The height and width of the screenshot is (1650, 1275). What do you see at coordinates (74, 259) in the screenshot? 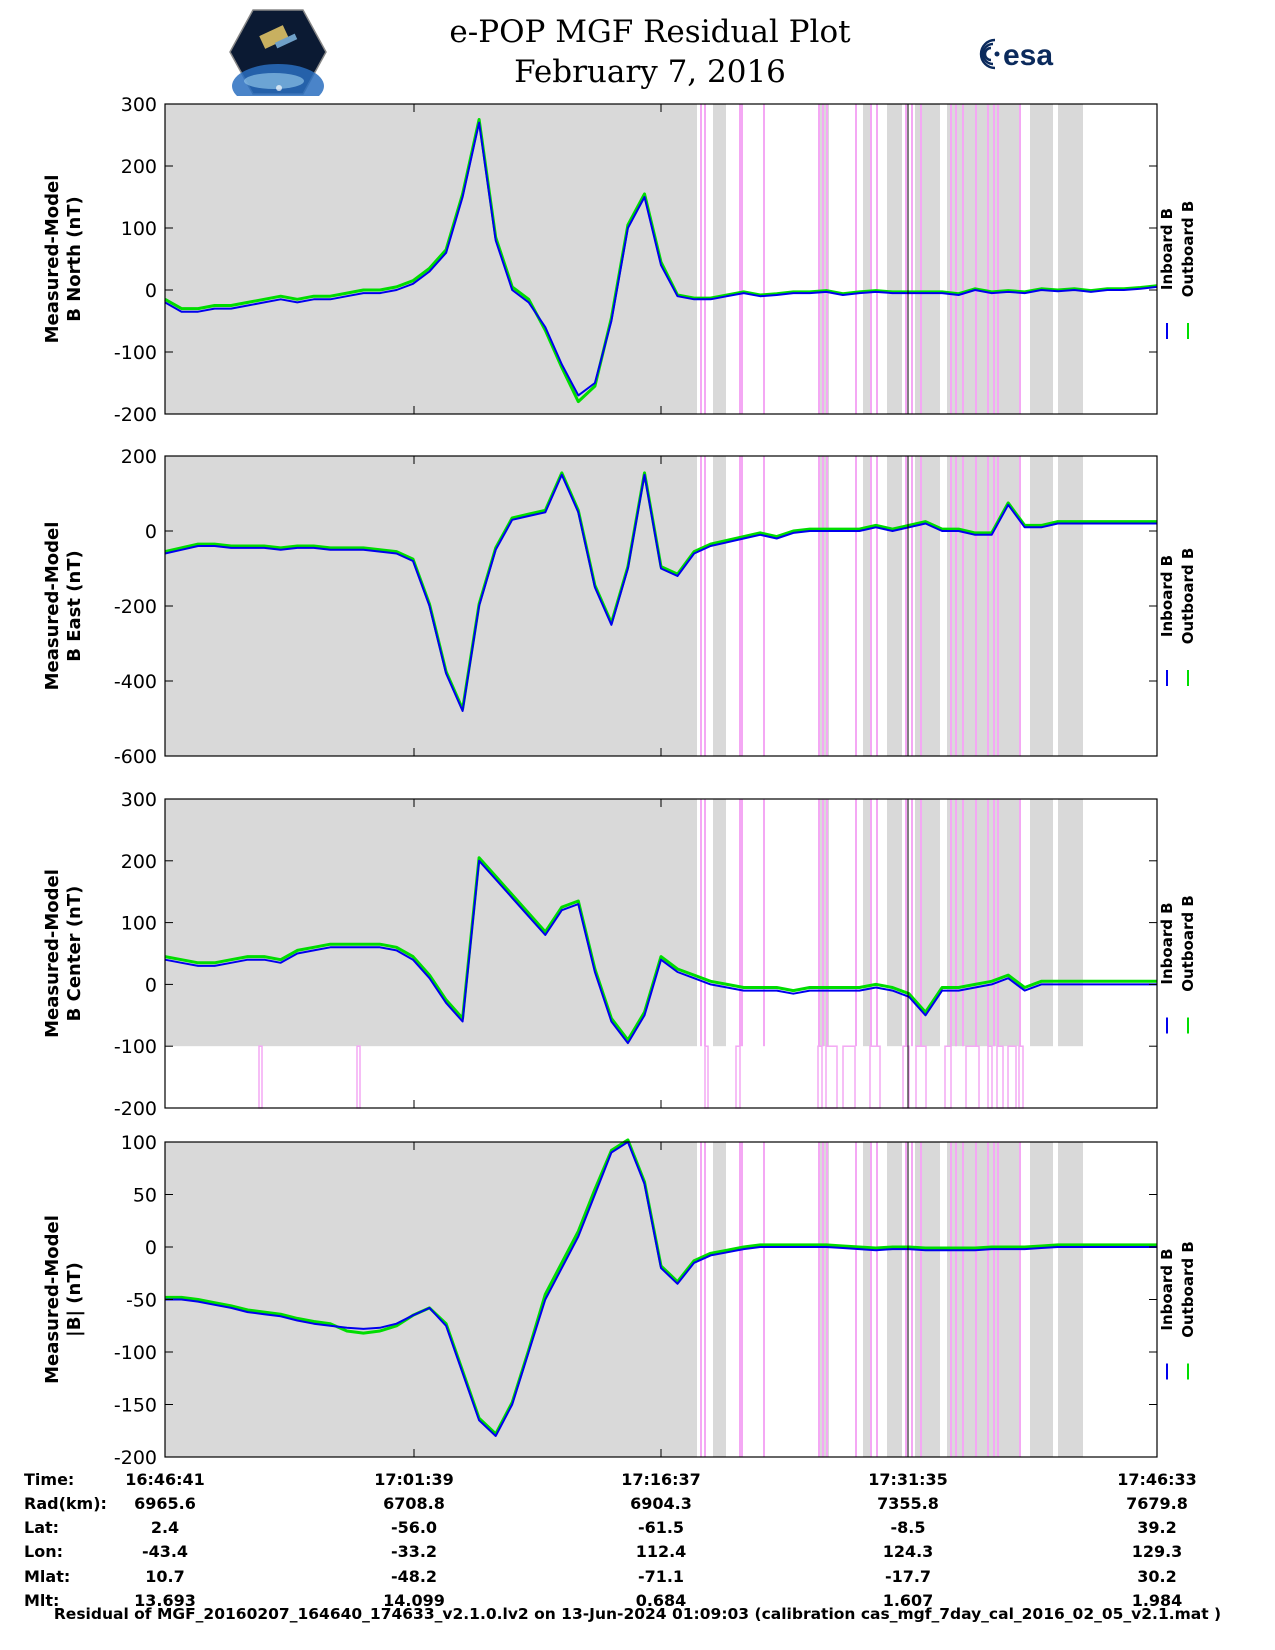
I see `y-axis-label-line-2: B North (nT)` at bounding box center [74, 259].